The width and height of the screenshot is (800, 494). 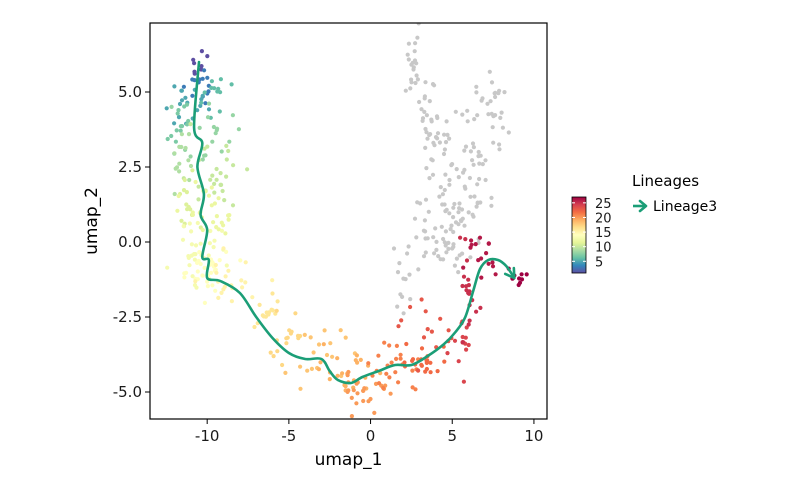 What do you see at coordinates (509, 273) in the screenshot?
I see `lineage3-arrowhead` at bounding box center [509, 273].